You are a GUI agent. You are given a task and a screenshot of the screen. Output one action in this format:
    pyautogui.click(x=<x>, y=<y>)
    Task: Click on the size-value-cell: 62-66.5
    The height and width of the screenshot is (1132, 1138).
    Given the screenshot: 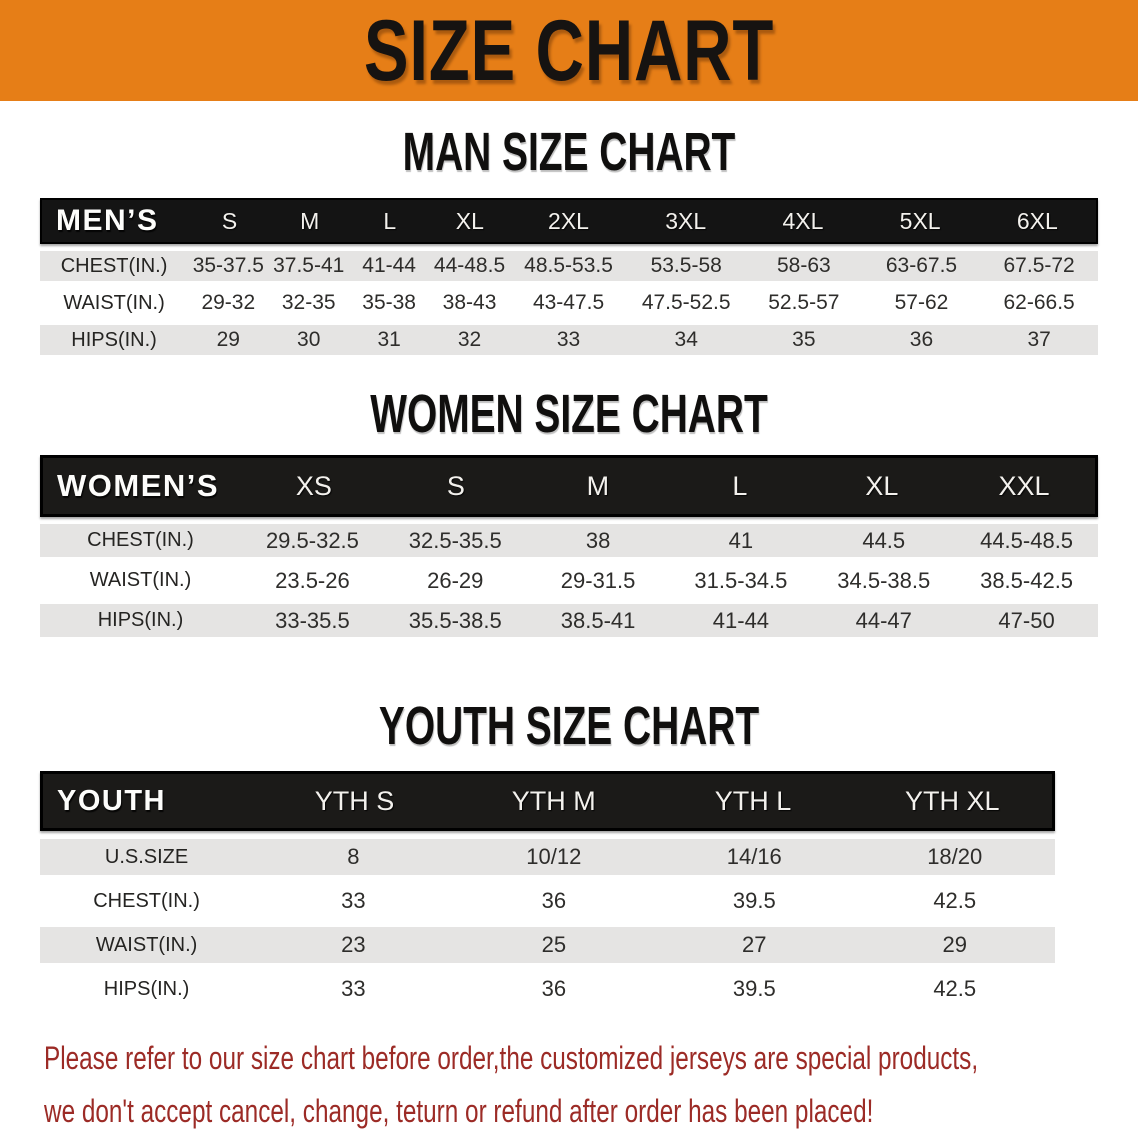 What is the action you would take?
    pyautogui.click(x=1039, y=302)
    